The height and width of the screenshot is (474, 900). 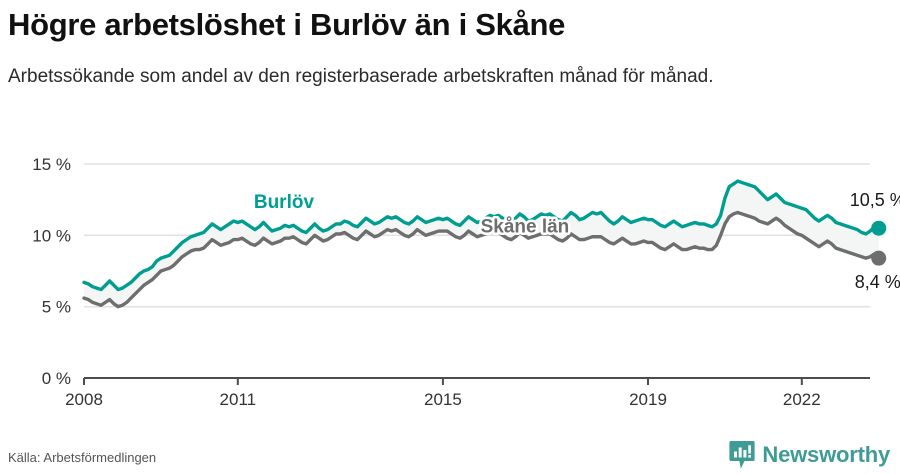 I want to click on source-note: Källa: Arbetsförmedlingen, so click(x=82, y=457).